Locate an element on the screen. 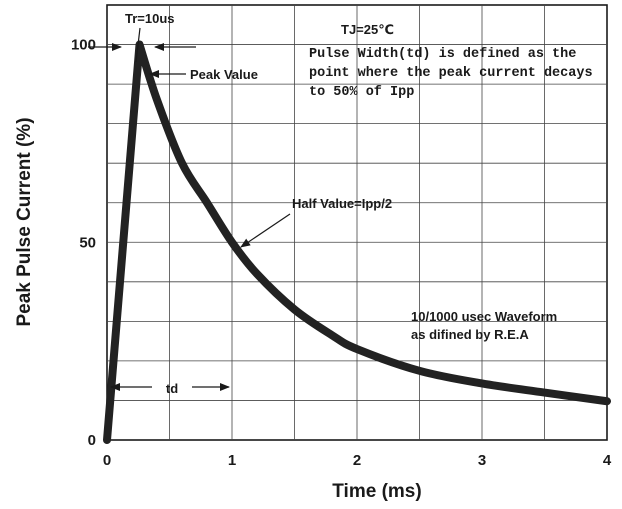  x-tick-label: 4 is located at coordinates (607, 460).